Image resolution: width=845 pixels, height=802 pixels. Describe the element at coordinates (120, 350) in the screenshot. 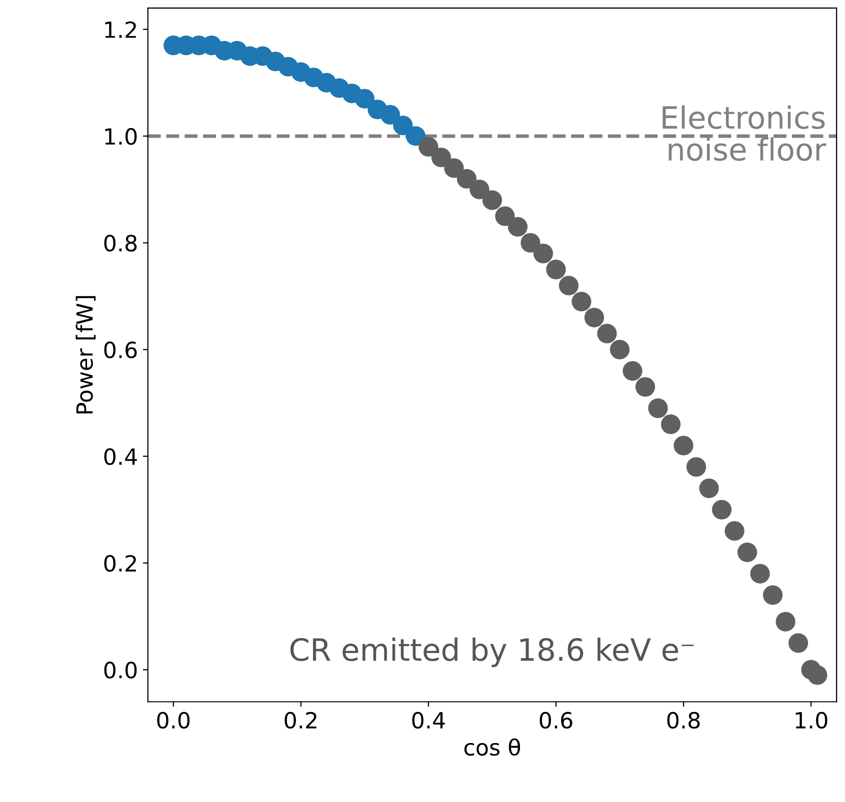

I see `y-tick-label: 0.6` at that location.